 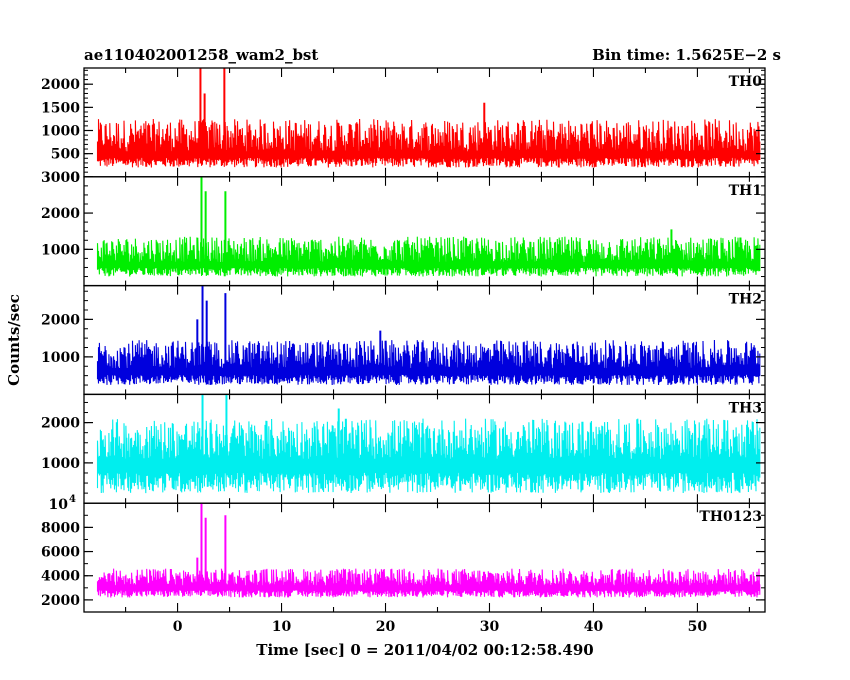 What do you see at coordinates (594, 627) in the screenshot?
I see `x-tick-label: 40` at bounding box center [594, 627].